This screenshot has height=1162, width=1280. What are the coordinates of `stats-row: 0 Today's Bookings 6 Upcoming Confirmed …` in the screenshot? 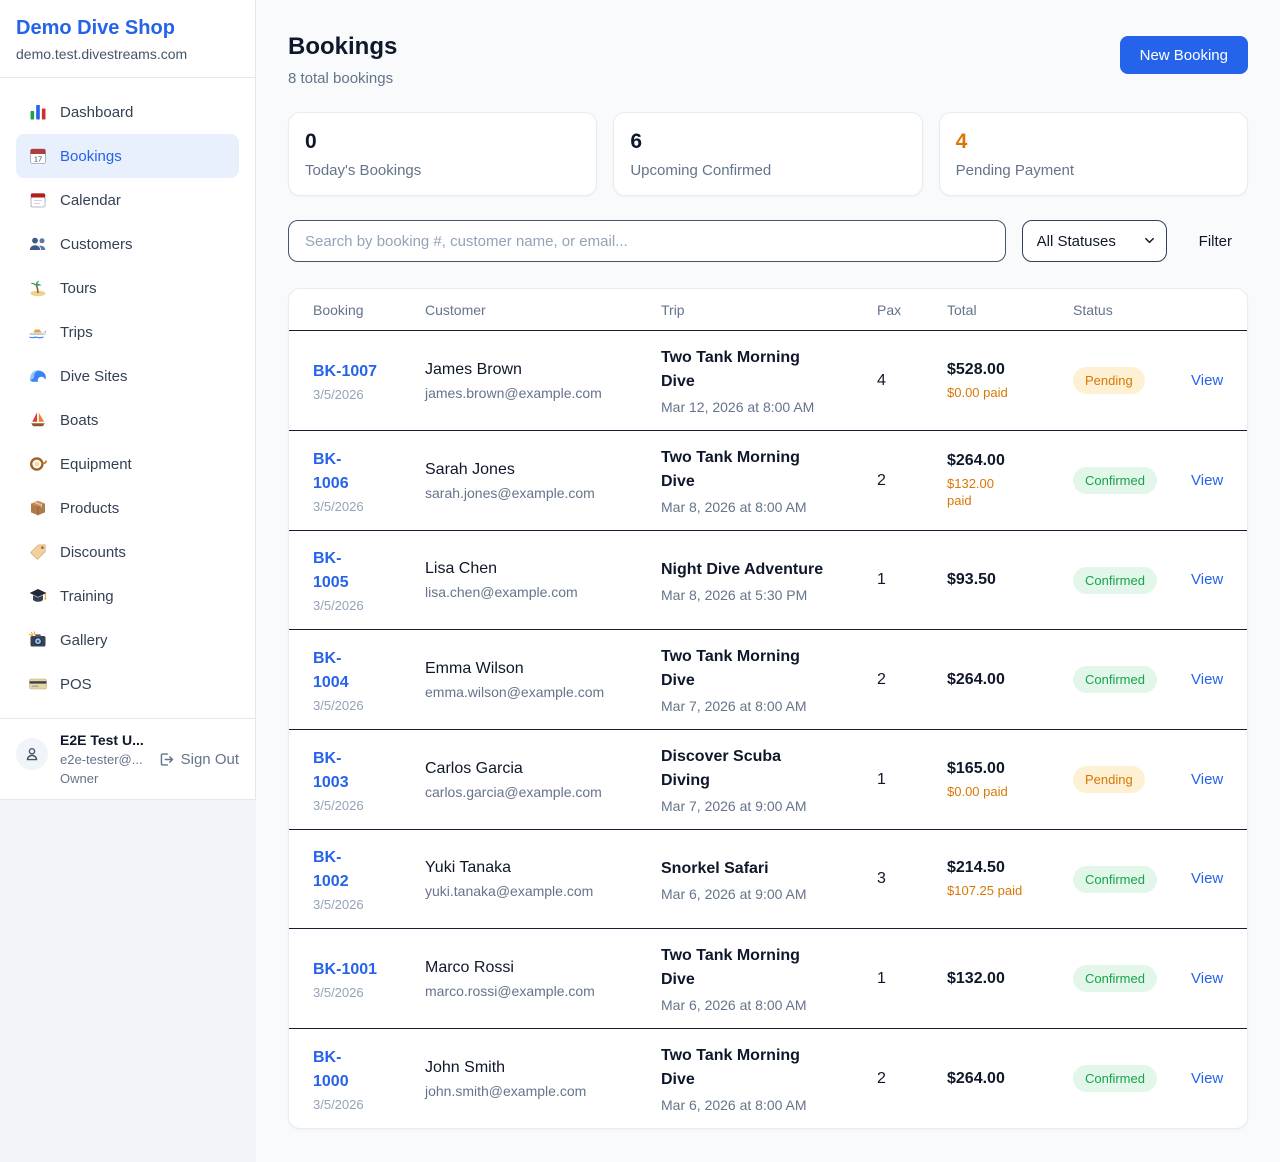 It's located at (768, 154).